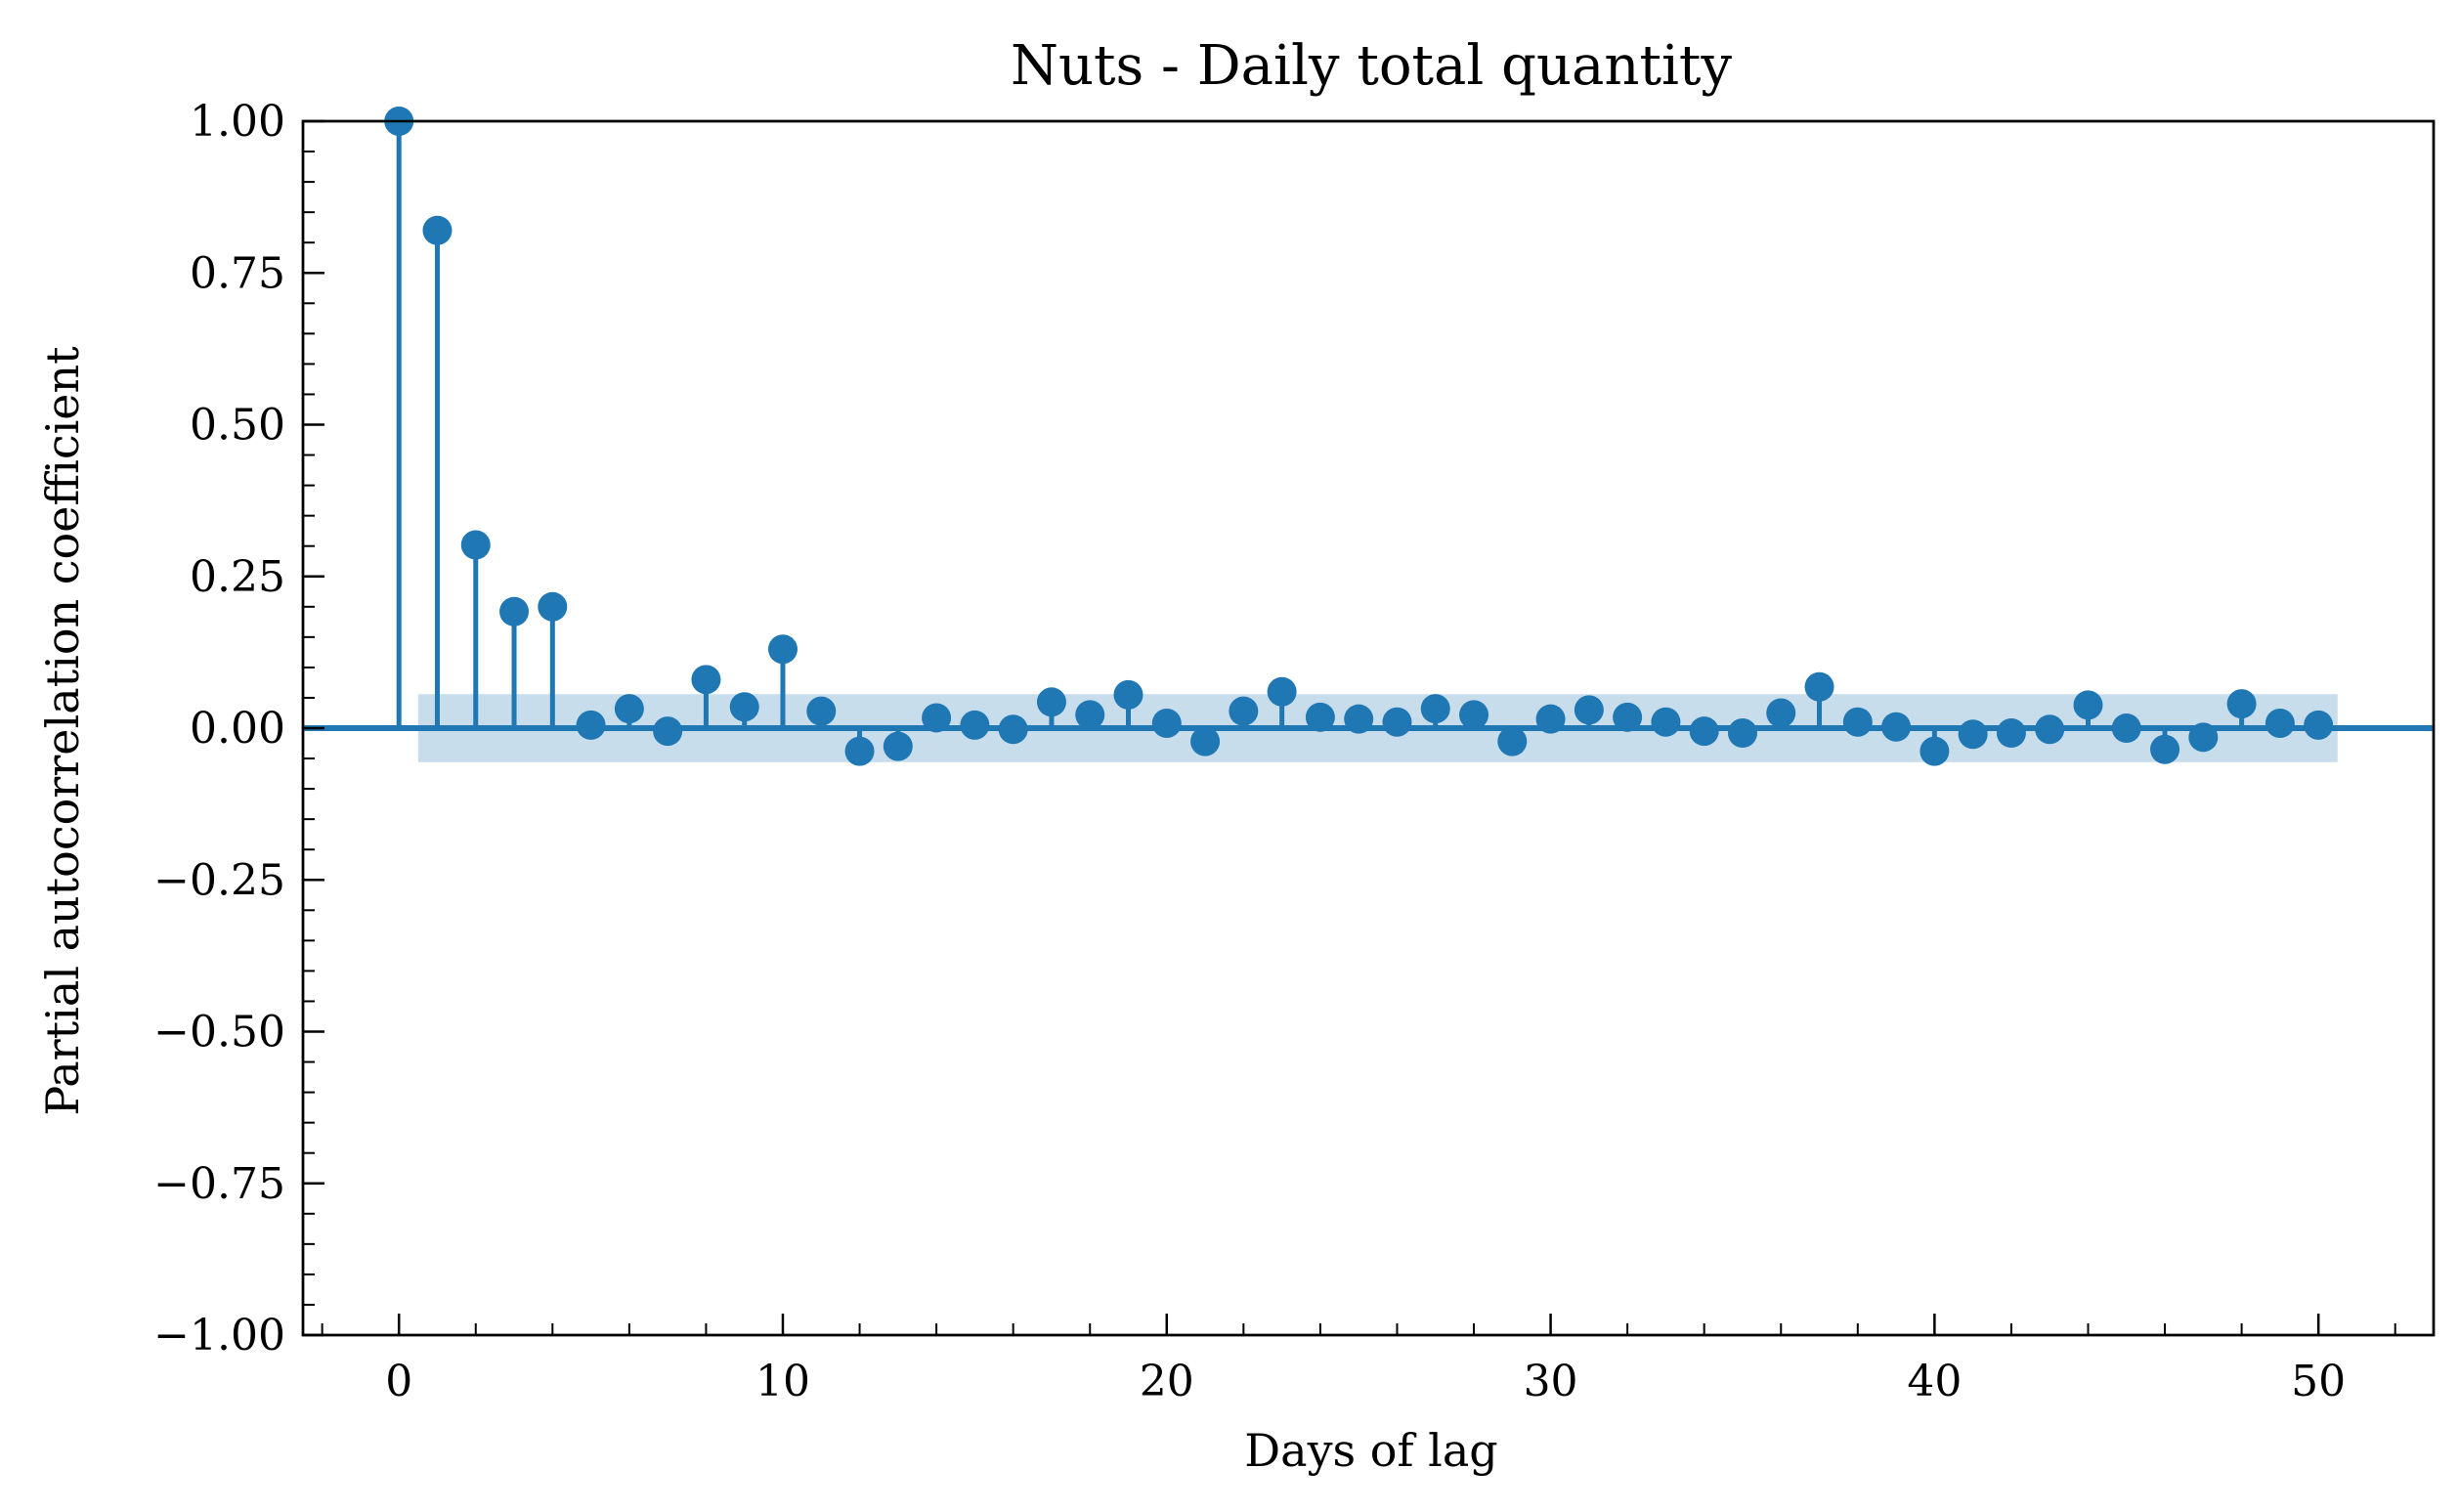  I want to click on y-axis: 1.00 0.75 0.50 0.25 0.00 −0.25 −0.50 −0.75 −1.00, so click(238, 729).